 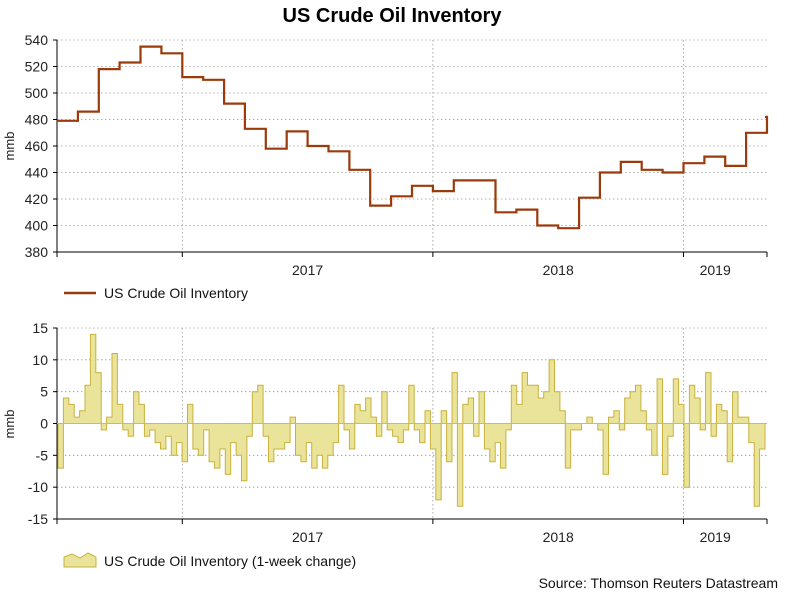 What do you see at coordinates (38, 487) in the screenshot?
I see `bottom-y-tick-label: -10` at bounding box center [38, 487].